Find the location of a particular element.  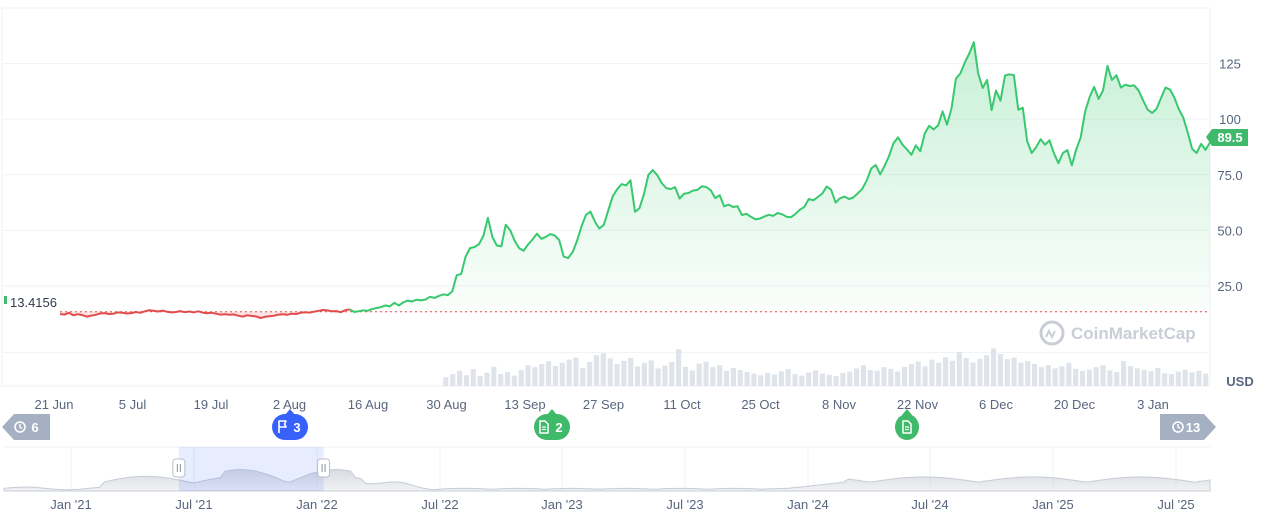

y-tick-label: 75.0 is located at coordinates (1229, 175).